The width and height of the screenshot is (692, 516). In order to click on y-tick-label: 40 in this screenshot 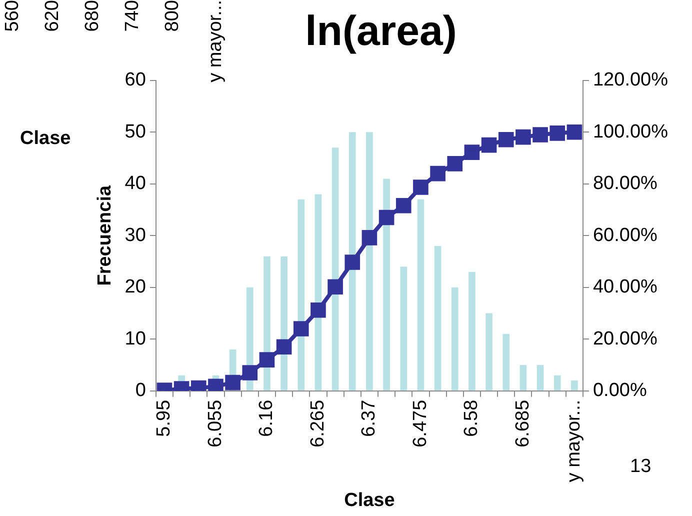, I will do `click(135, 183)`.